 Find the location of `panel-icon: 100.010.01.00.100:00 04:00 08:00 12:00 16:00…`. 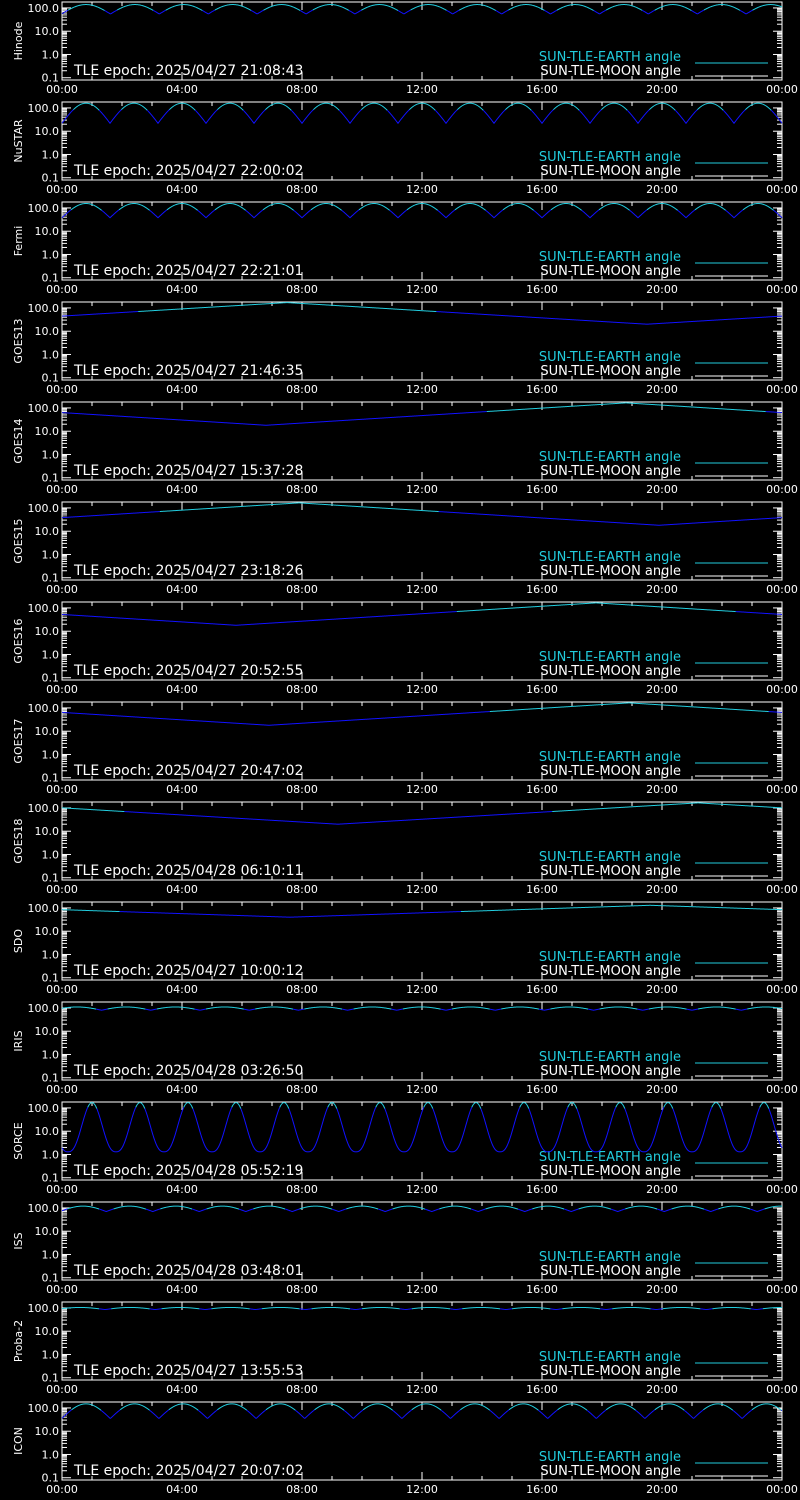

panel-icon: 100.010.01.00.100:00 04:00 08:00 12:00 16:00… is located at coordinates (405, 1448).